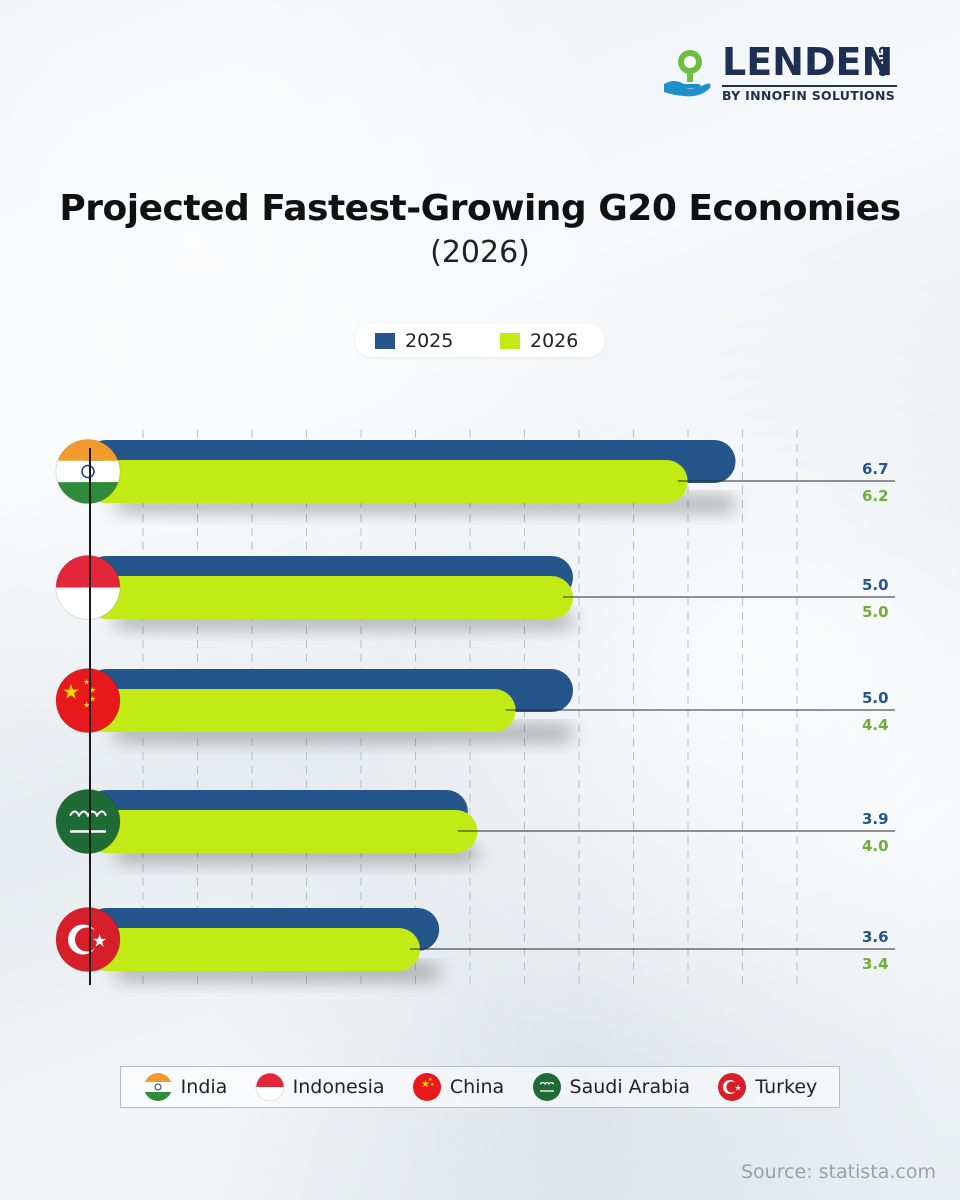 Image resolution: width=960 pixels, height=1200 pixels. What do you see at coordinates (809, 86) in the screenshot?
I see `brand-rule` at bounding box center [809, 86].